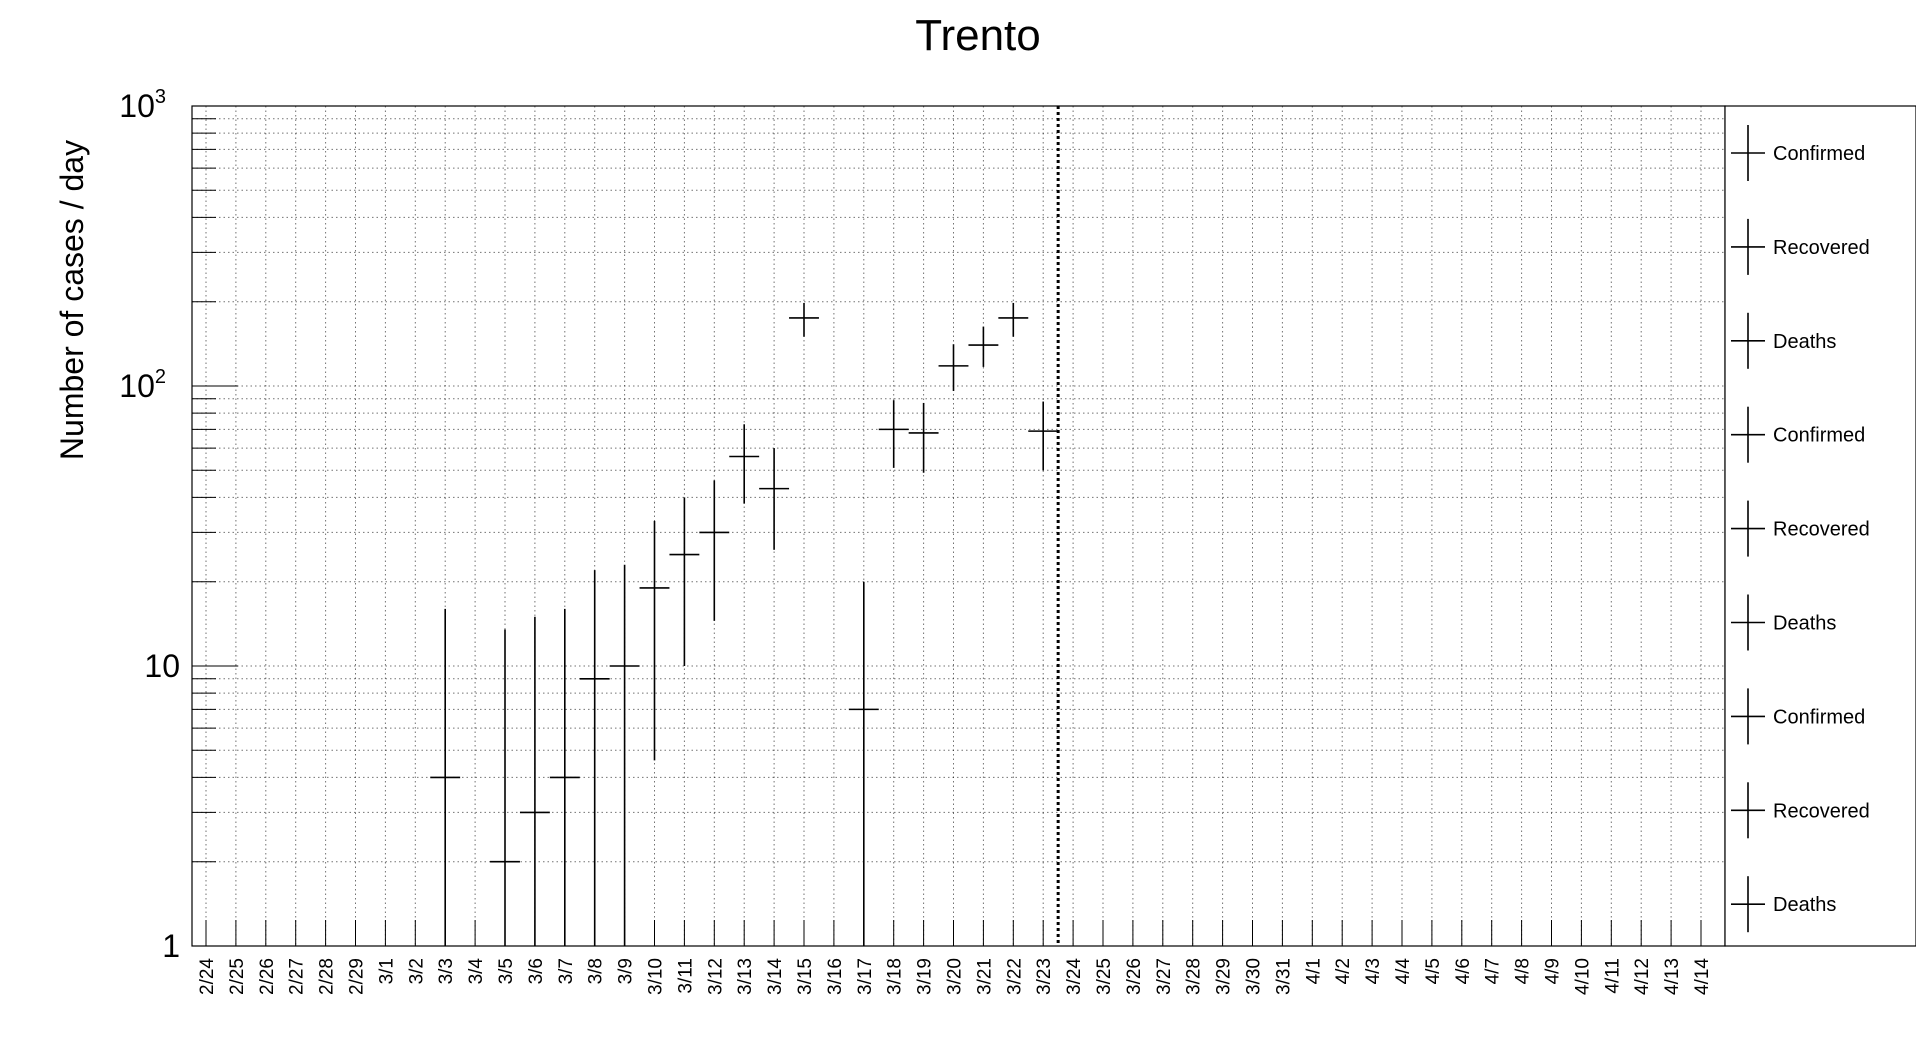  What do you see at coordinates (1373, 971) in the screenshot?
I see `x-tick-label: 4/3` at bounding box center [1373, 971].